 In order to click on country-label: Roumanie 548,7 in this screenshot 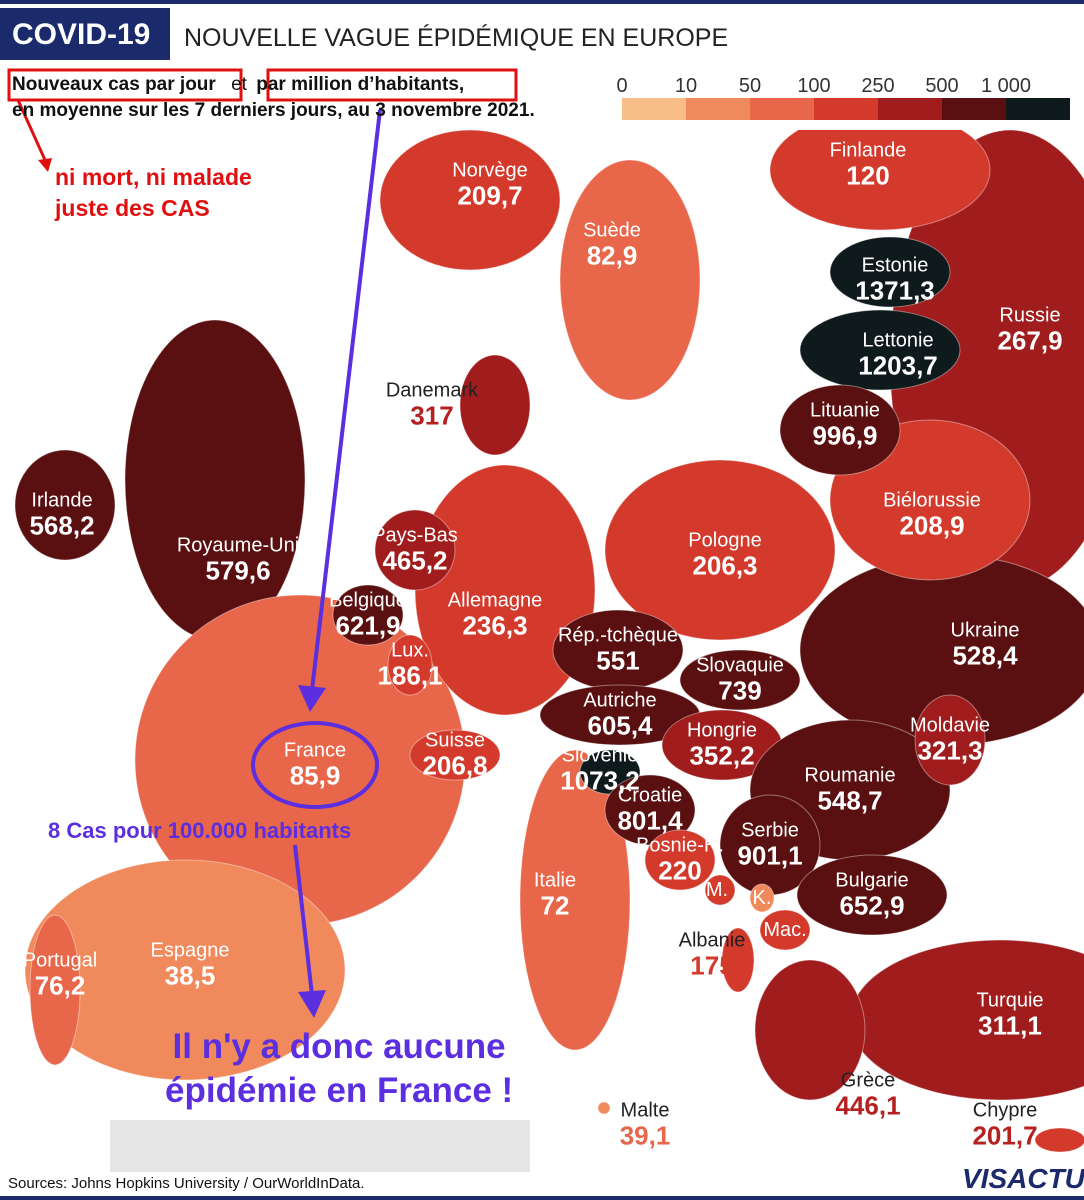, I will do `click(849, 790)`.